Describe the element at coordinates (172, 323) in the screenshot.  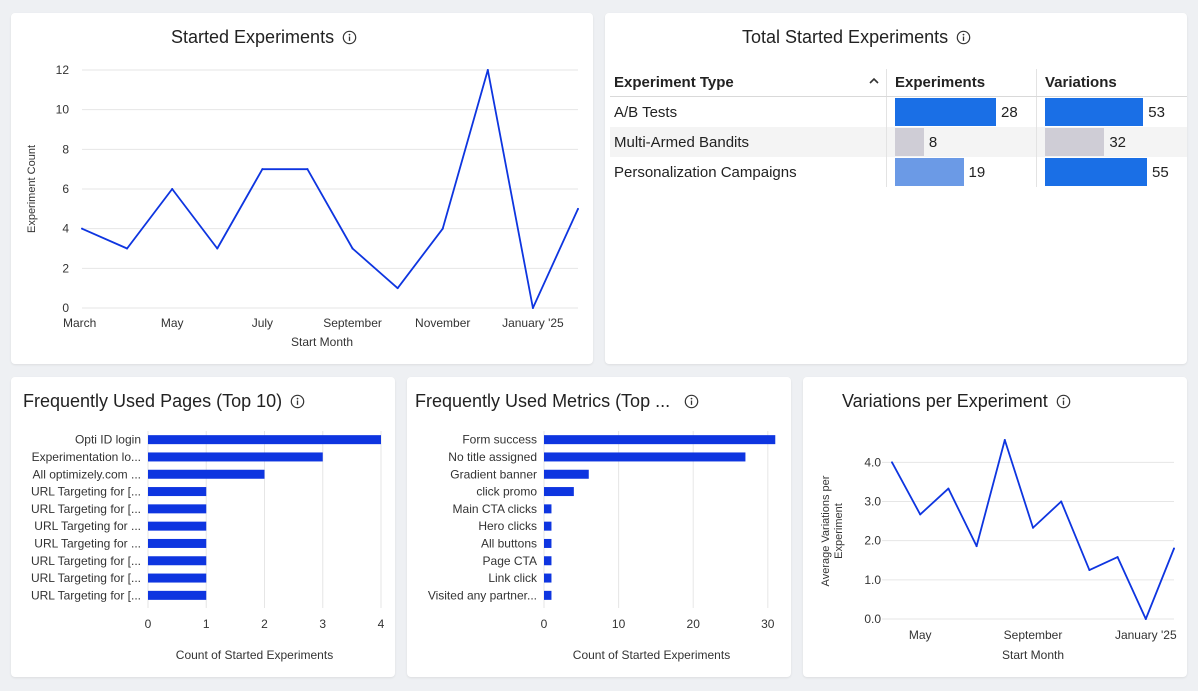
I see `x-tick-label: May` at that location.